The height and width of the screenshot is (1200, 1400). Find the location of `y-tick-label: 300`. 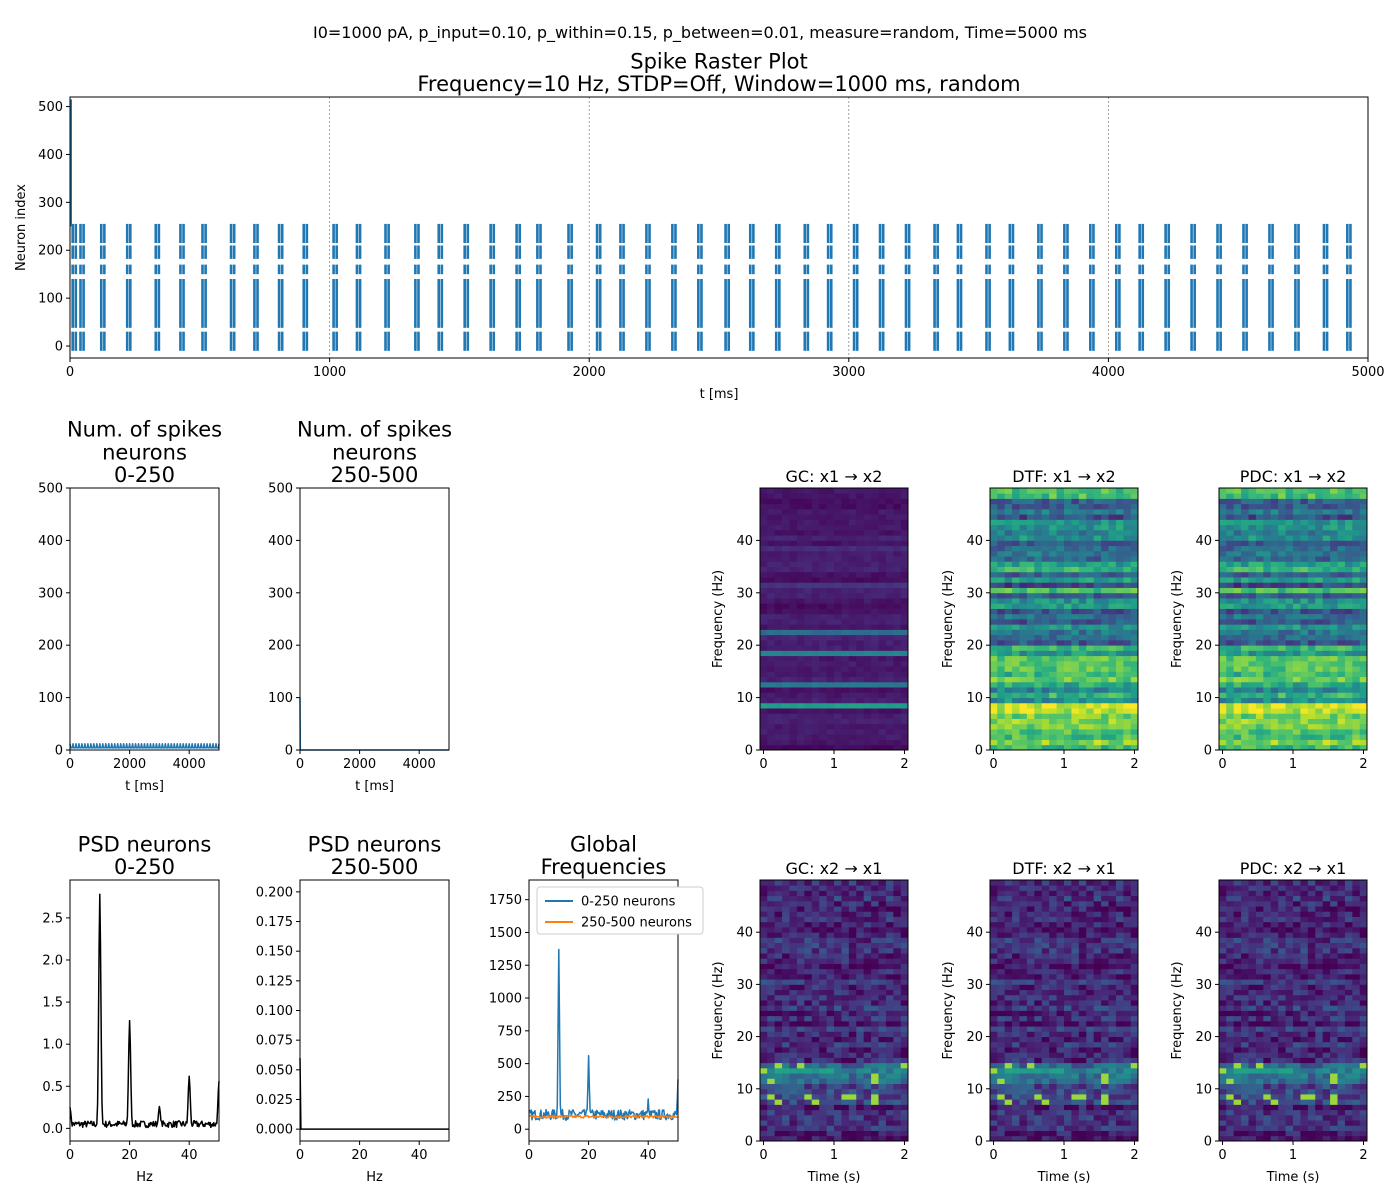

y-tick-label: 300 is located at coordinates (280, 593).